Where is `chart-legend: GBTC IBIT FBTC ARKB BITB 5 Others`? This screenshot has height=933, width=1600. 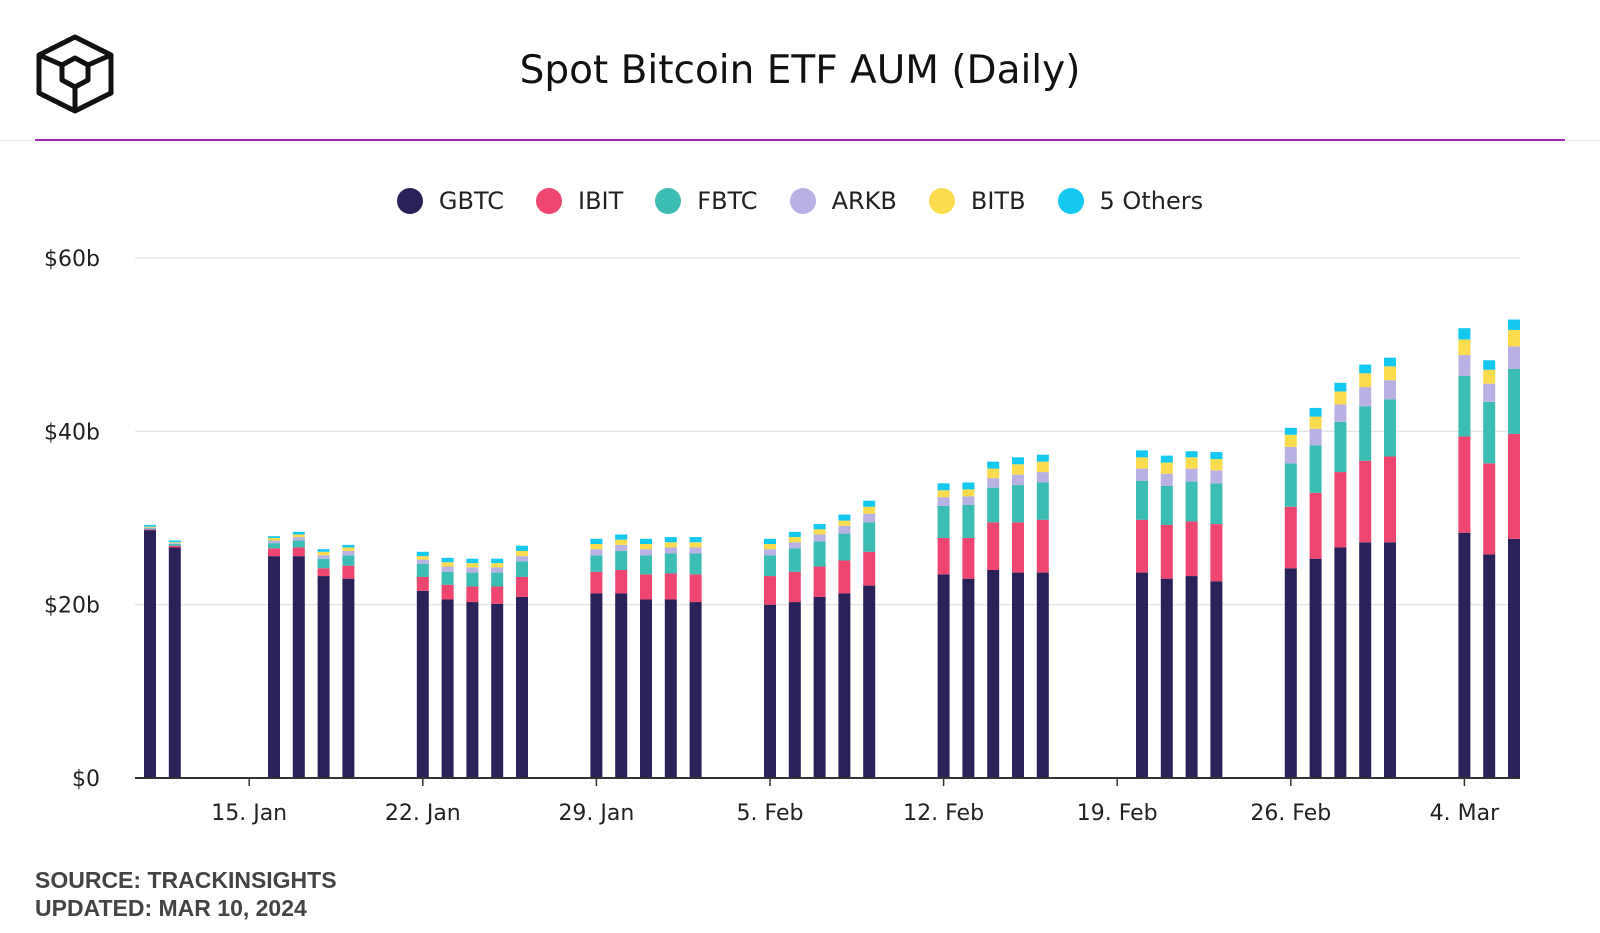
chart-legend: GBTC IBIT FBTC ARKB BITB 5 Others is located at coordinates (800, 201).